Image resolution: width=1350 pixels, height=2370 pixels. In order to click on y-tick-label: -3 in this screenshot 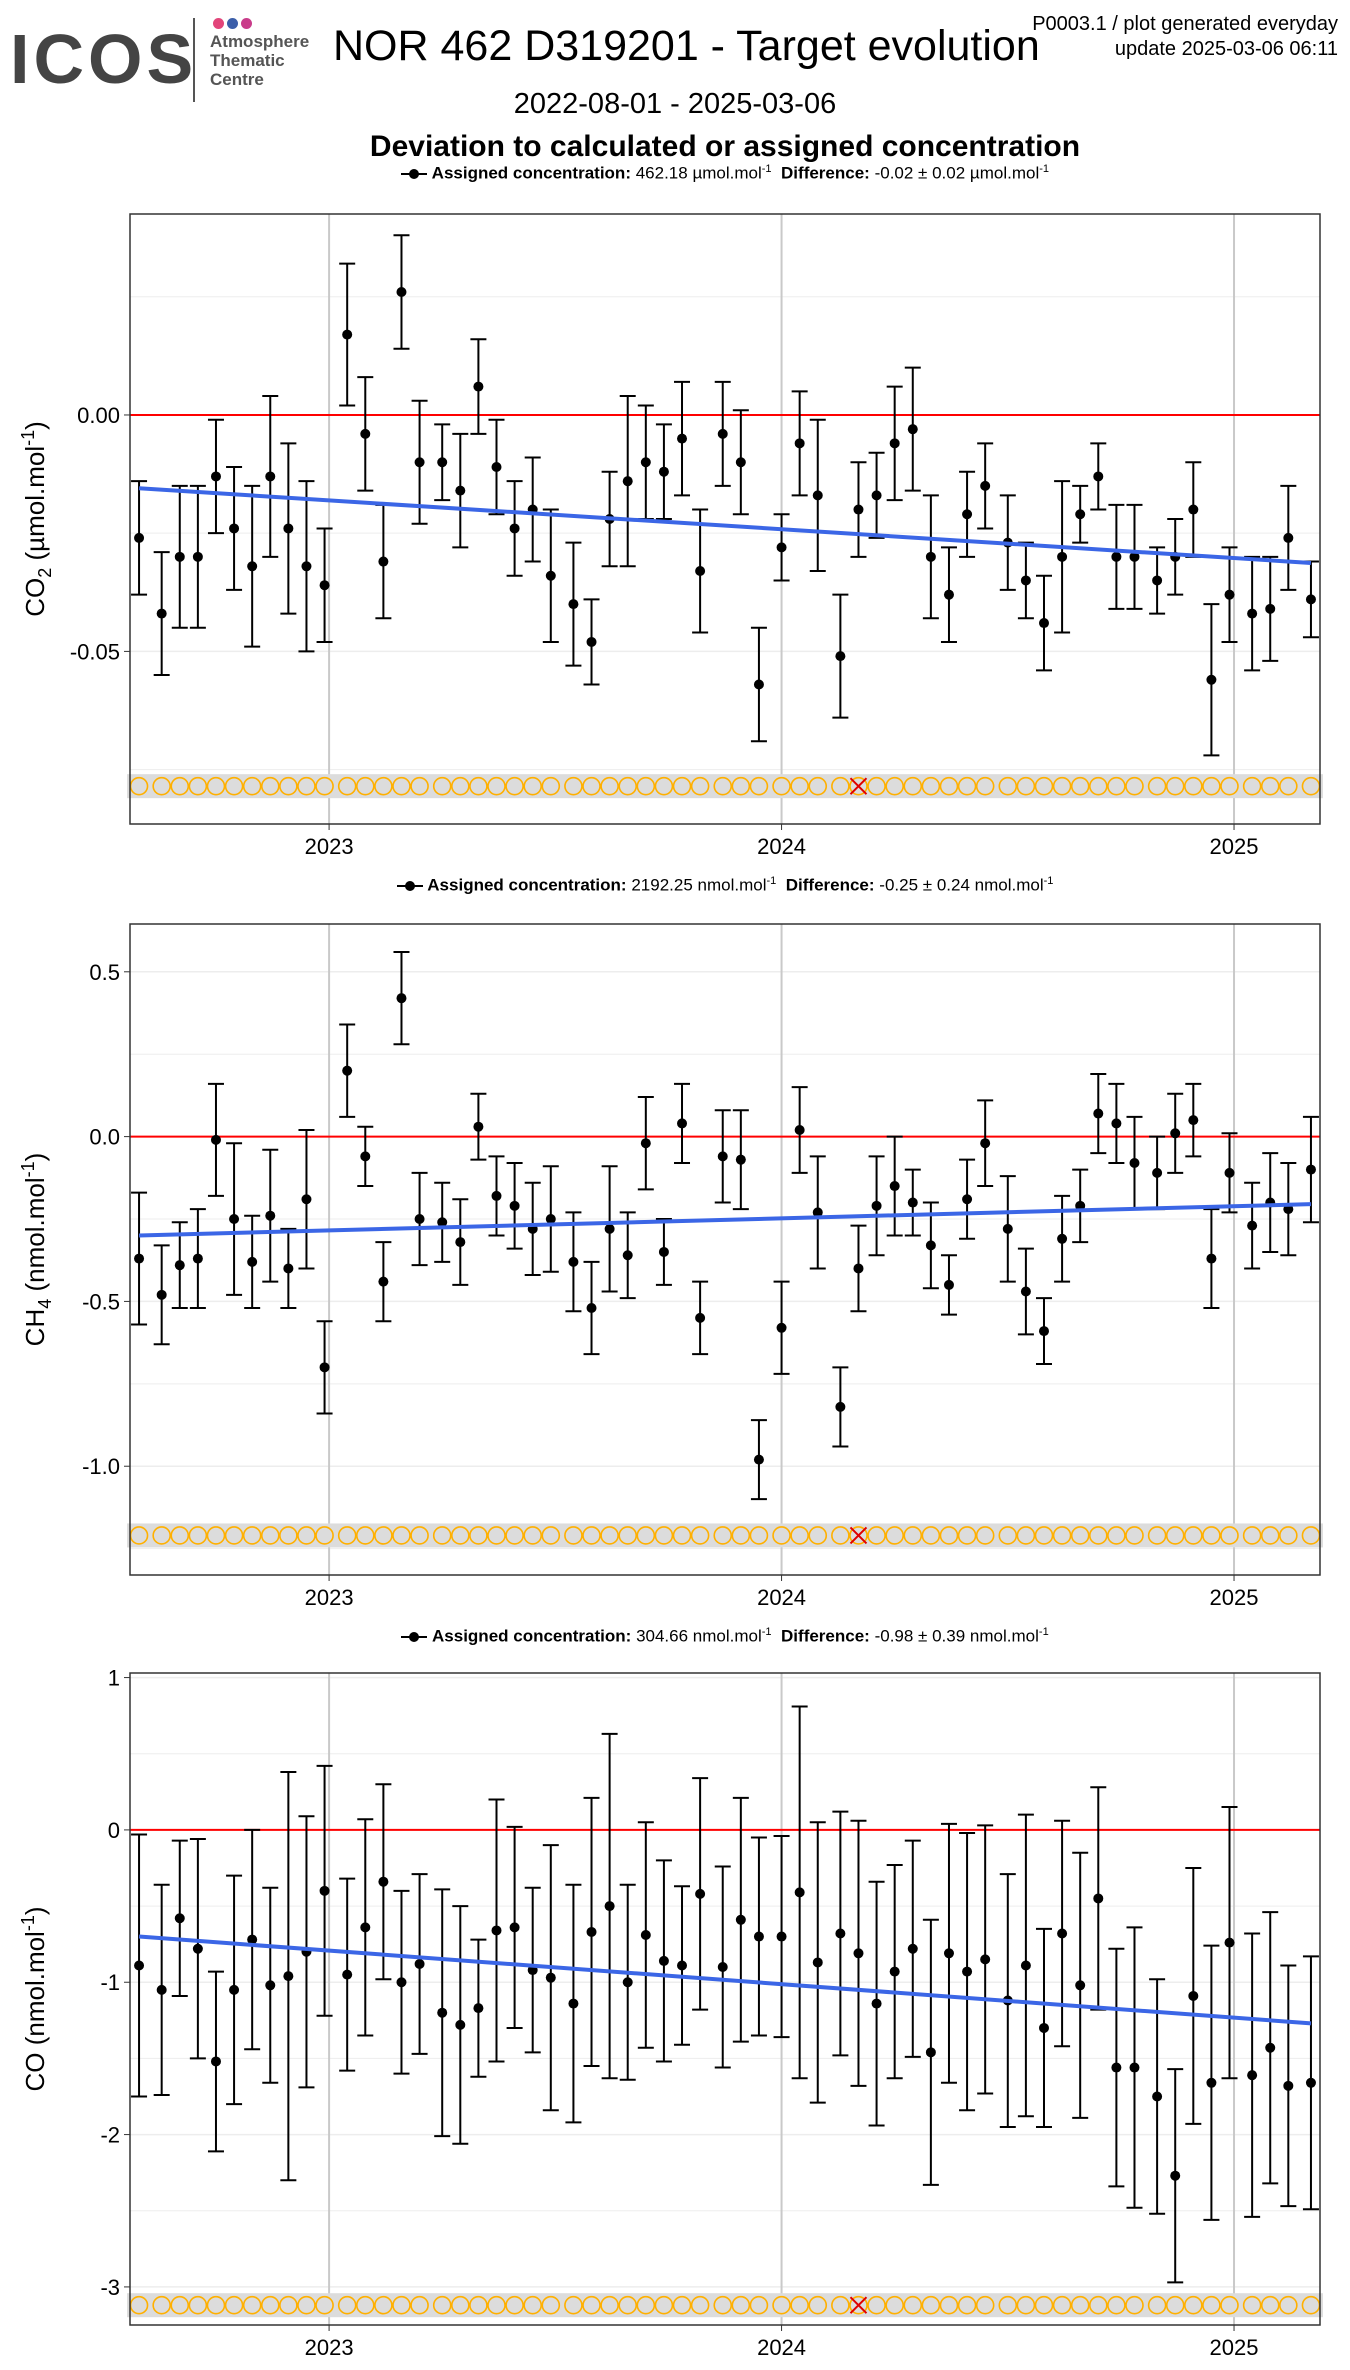, I will do `click(110, 2287)`.